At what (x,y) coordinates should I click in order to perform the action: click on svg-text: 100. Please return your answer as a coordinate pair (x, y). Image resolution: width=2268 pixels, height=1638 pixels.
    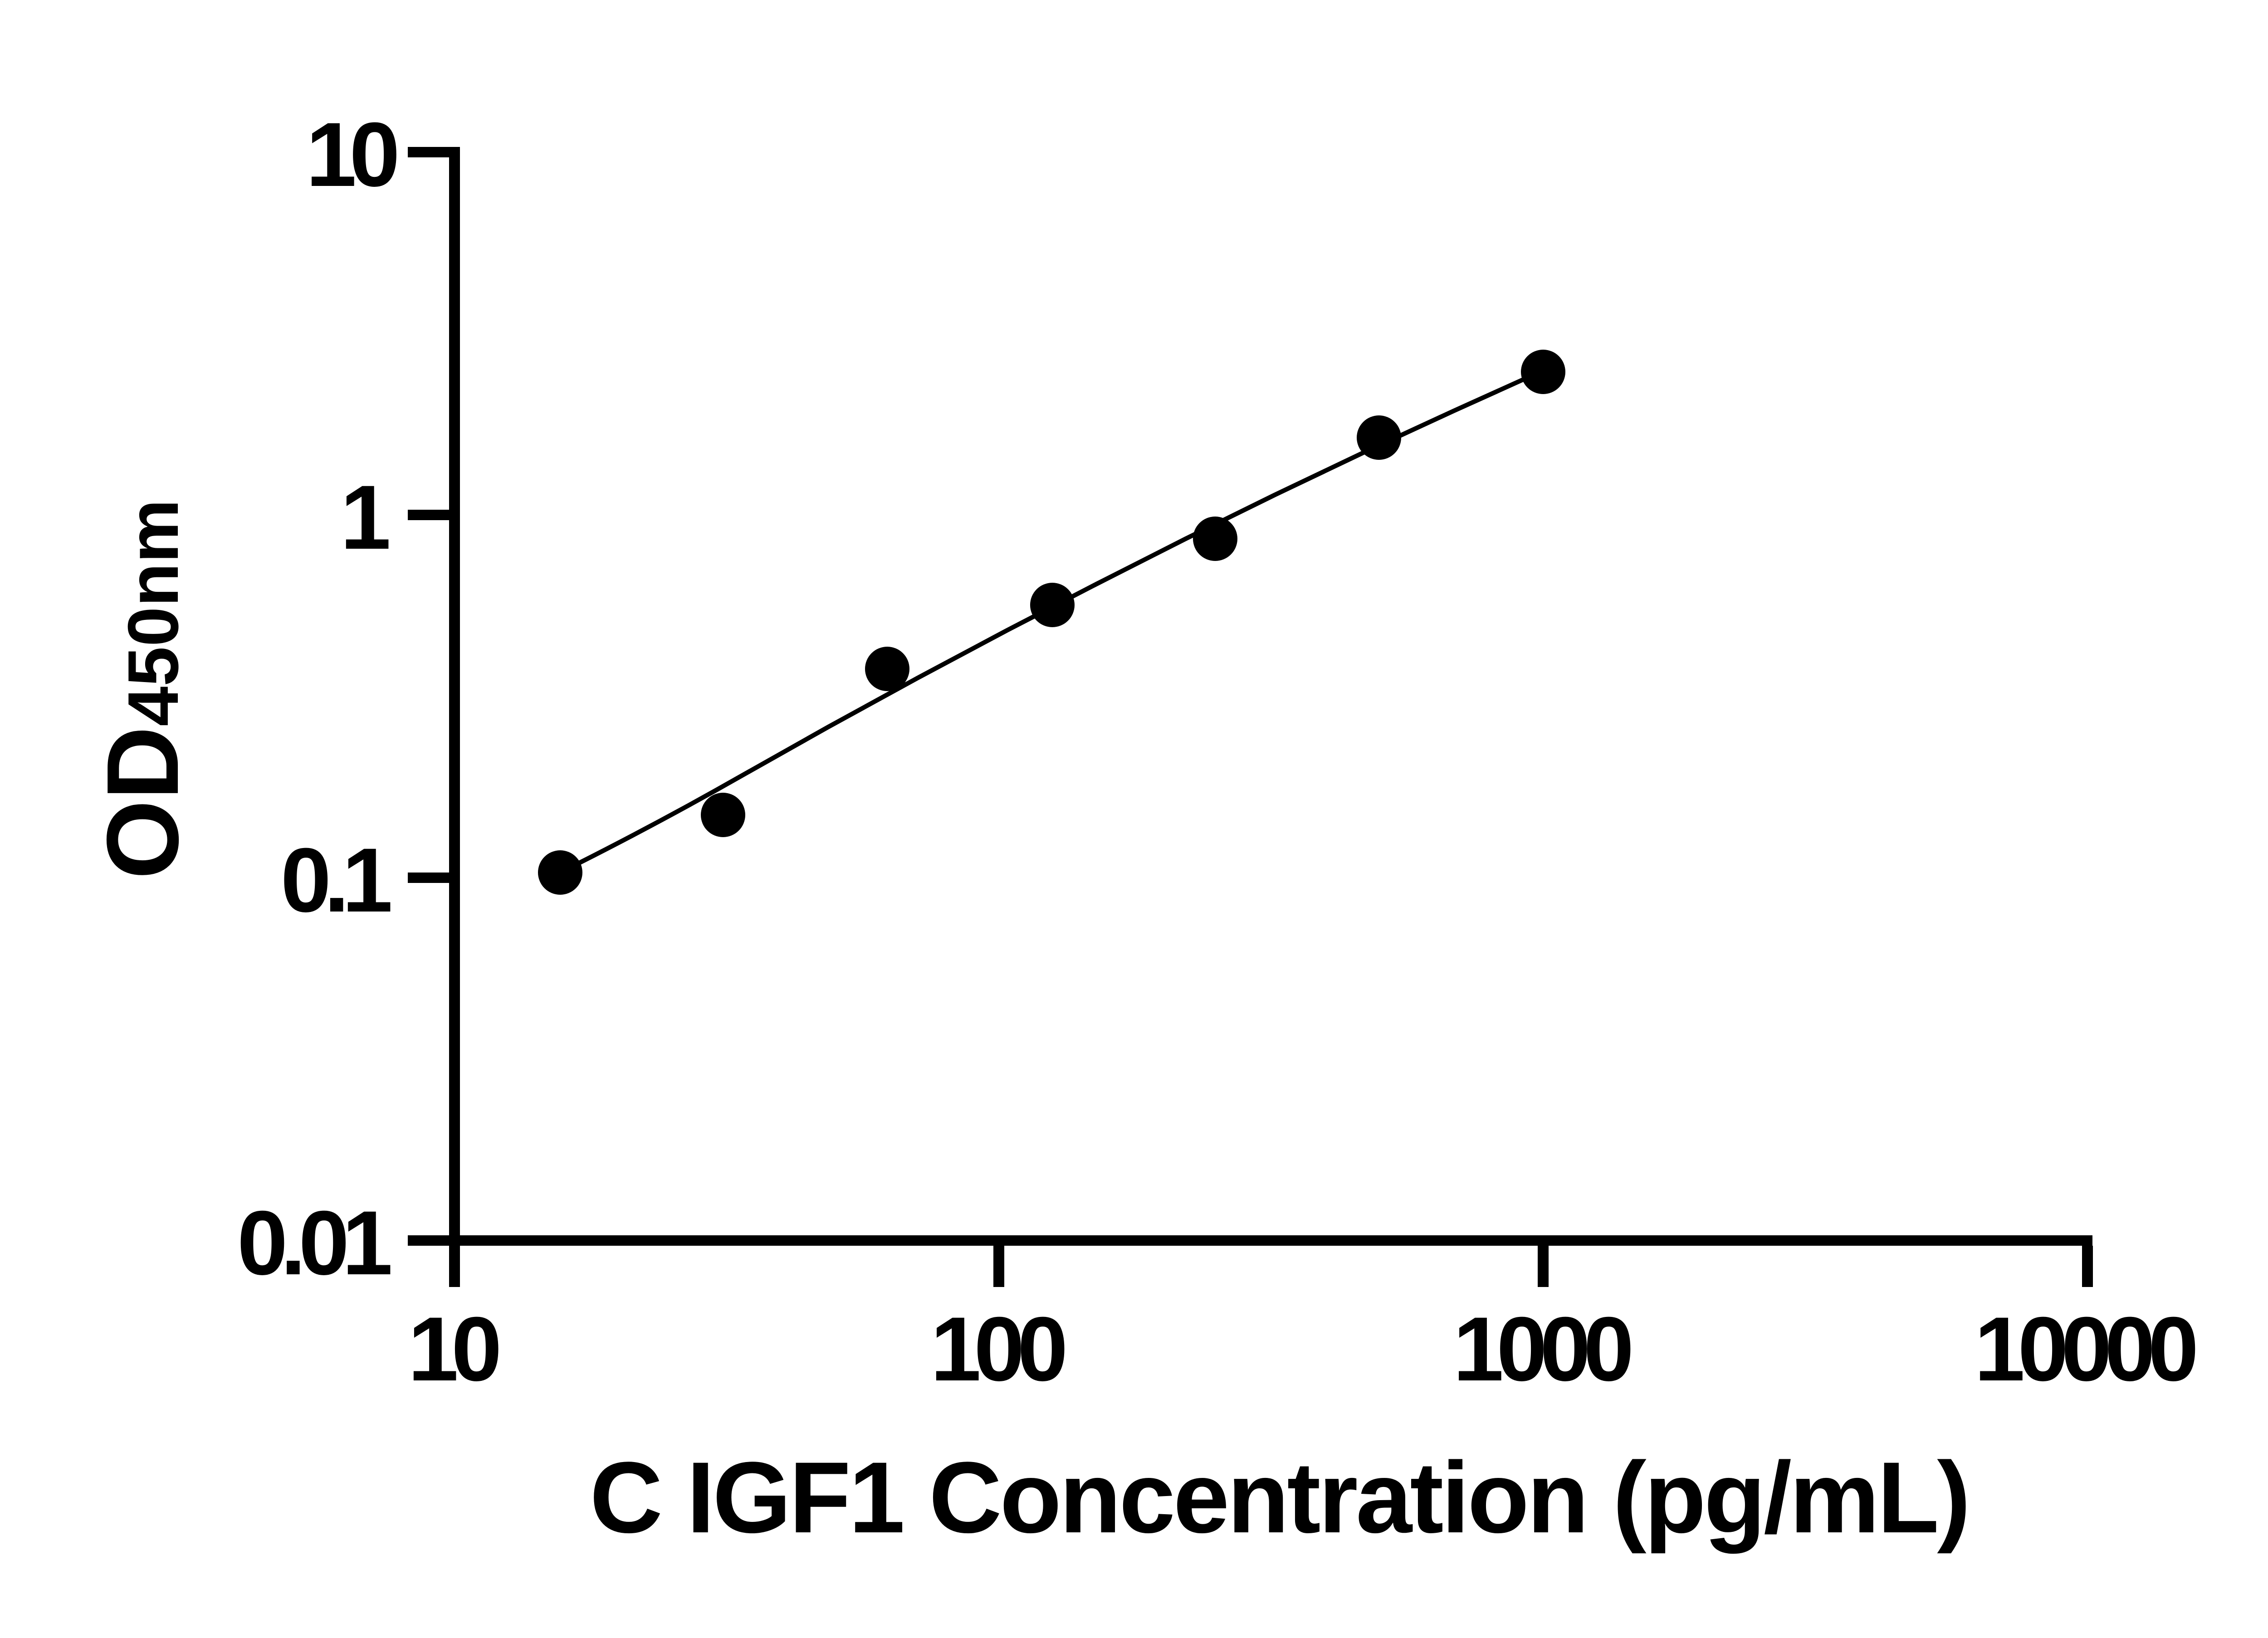
    Looking at the image, I should click on (998, 1349).